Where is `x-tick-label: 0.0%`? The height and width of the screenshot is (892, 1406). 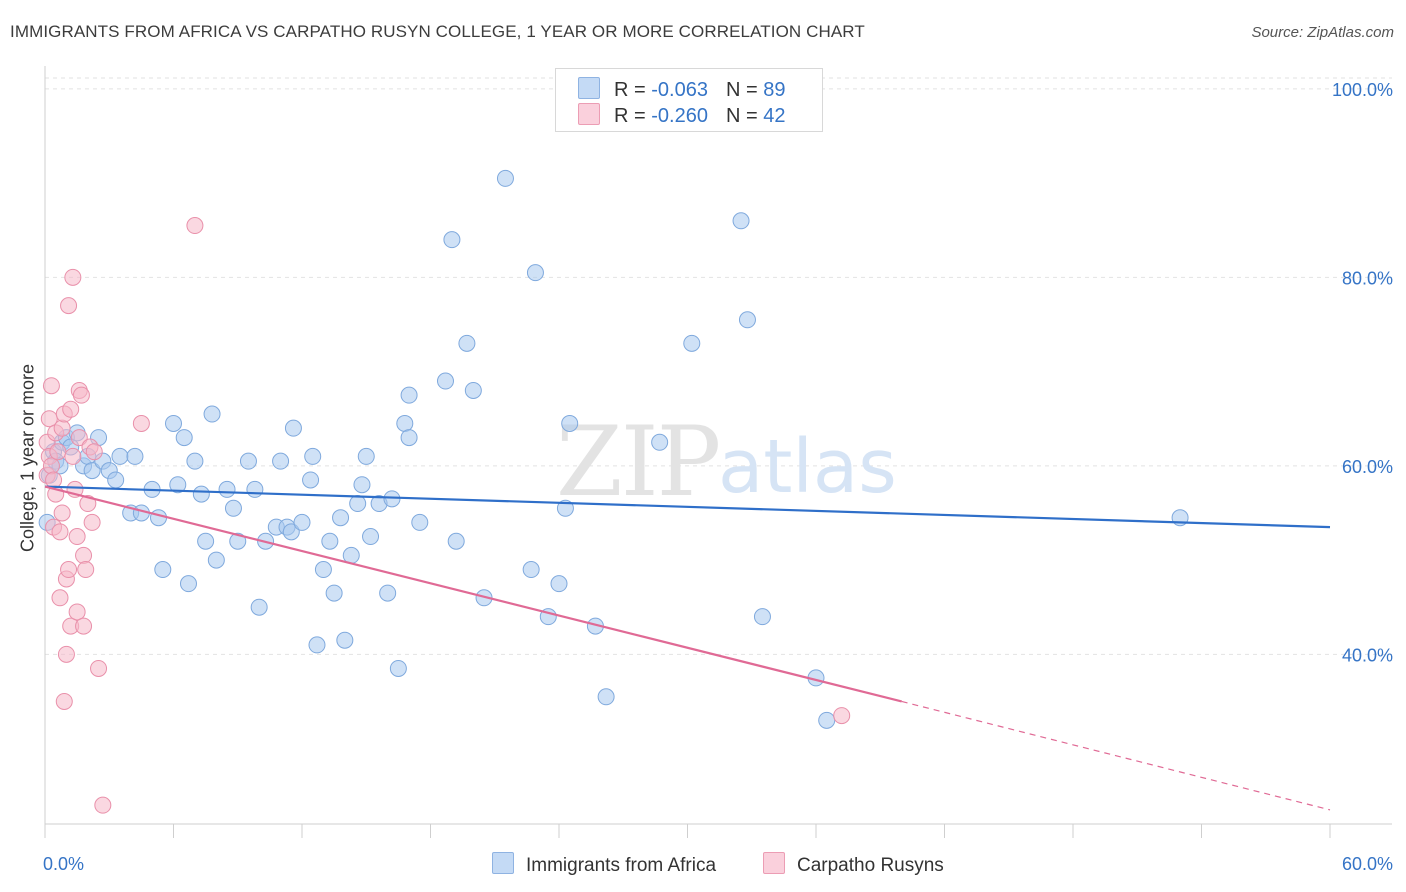
x-tick-label: 0.0% is located at coordinates (63, 864).